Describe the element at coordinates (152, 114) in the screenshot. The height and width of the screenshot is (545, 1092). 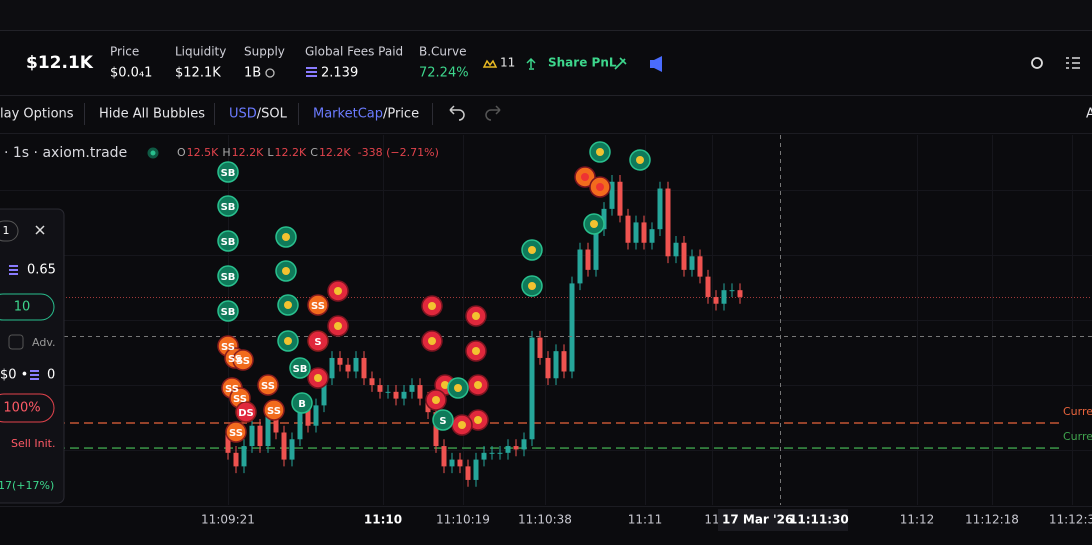
I see `hide-bubbles: Hide All Bubbles` at that location.